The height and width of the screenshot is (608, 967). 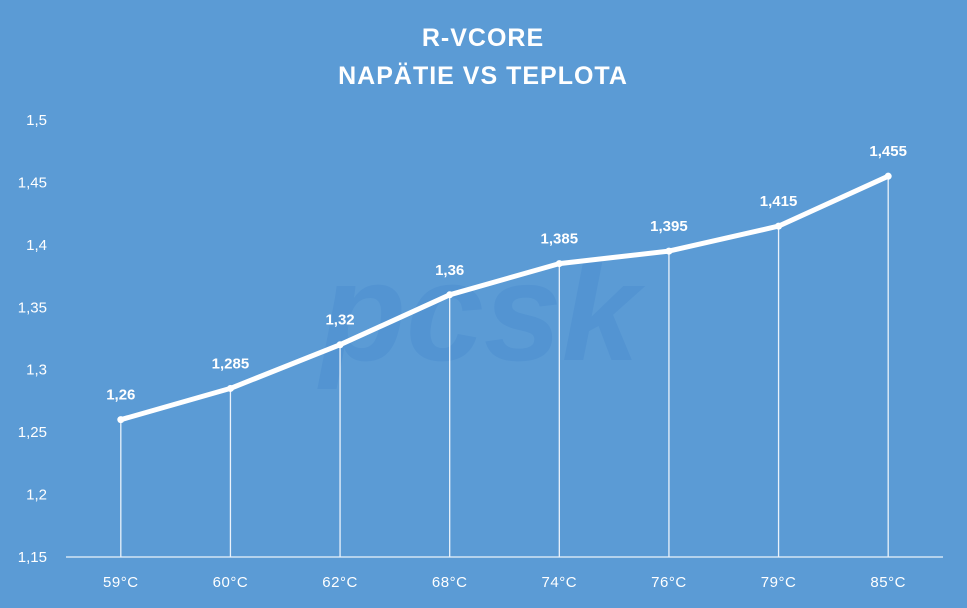 I want to click on watermark-logo: pcsk, so click(x=480, y=311).